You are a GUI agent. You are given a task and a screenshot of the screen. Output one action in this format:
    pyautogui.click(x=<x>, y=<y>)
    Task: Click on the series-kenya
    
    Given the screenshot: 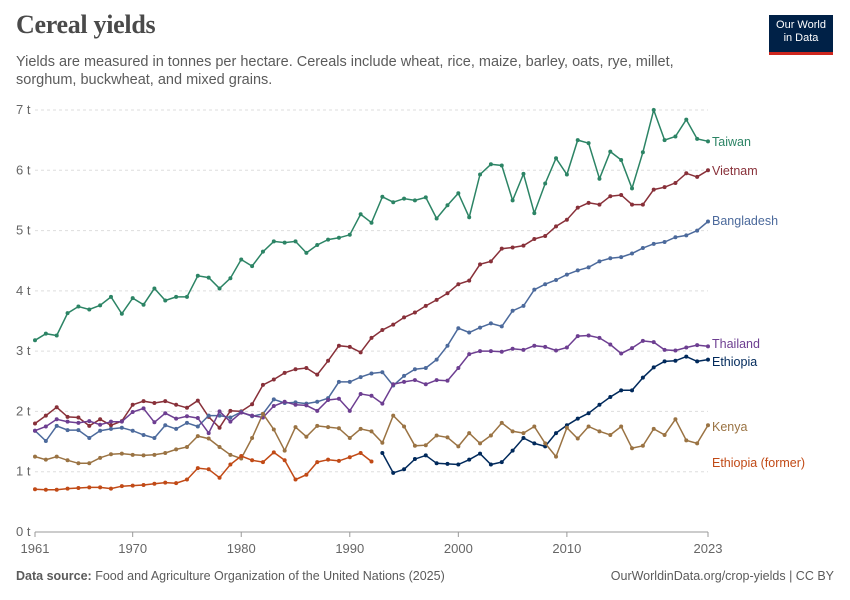 What is the action you would take?
    pyautogui.click(x=371, y=438)
    